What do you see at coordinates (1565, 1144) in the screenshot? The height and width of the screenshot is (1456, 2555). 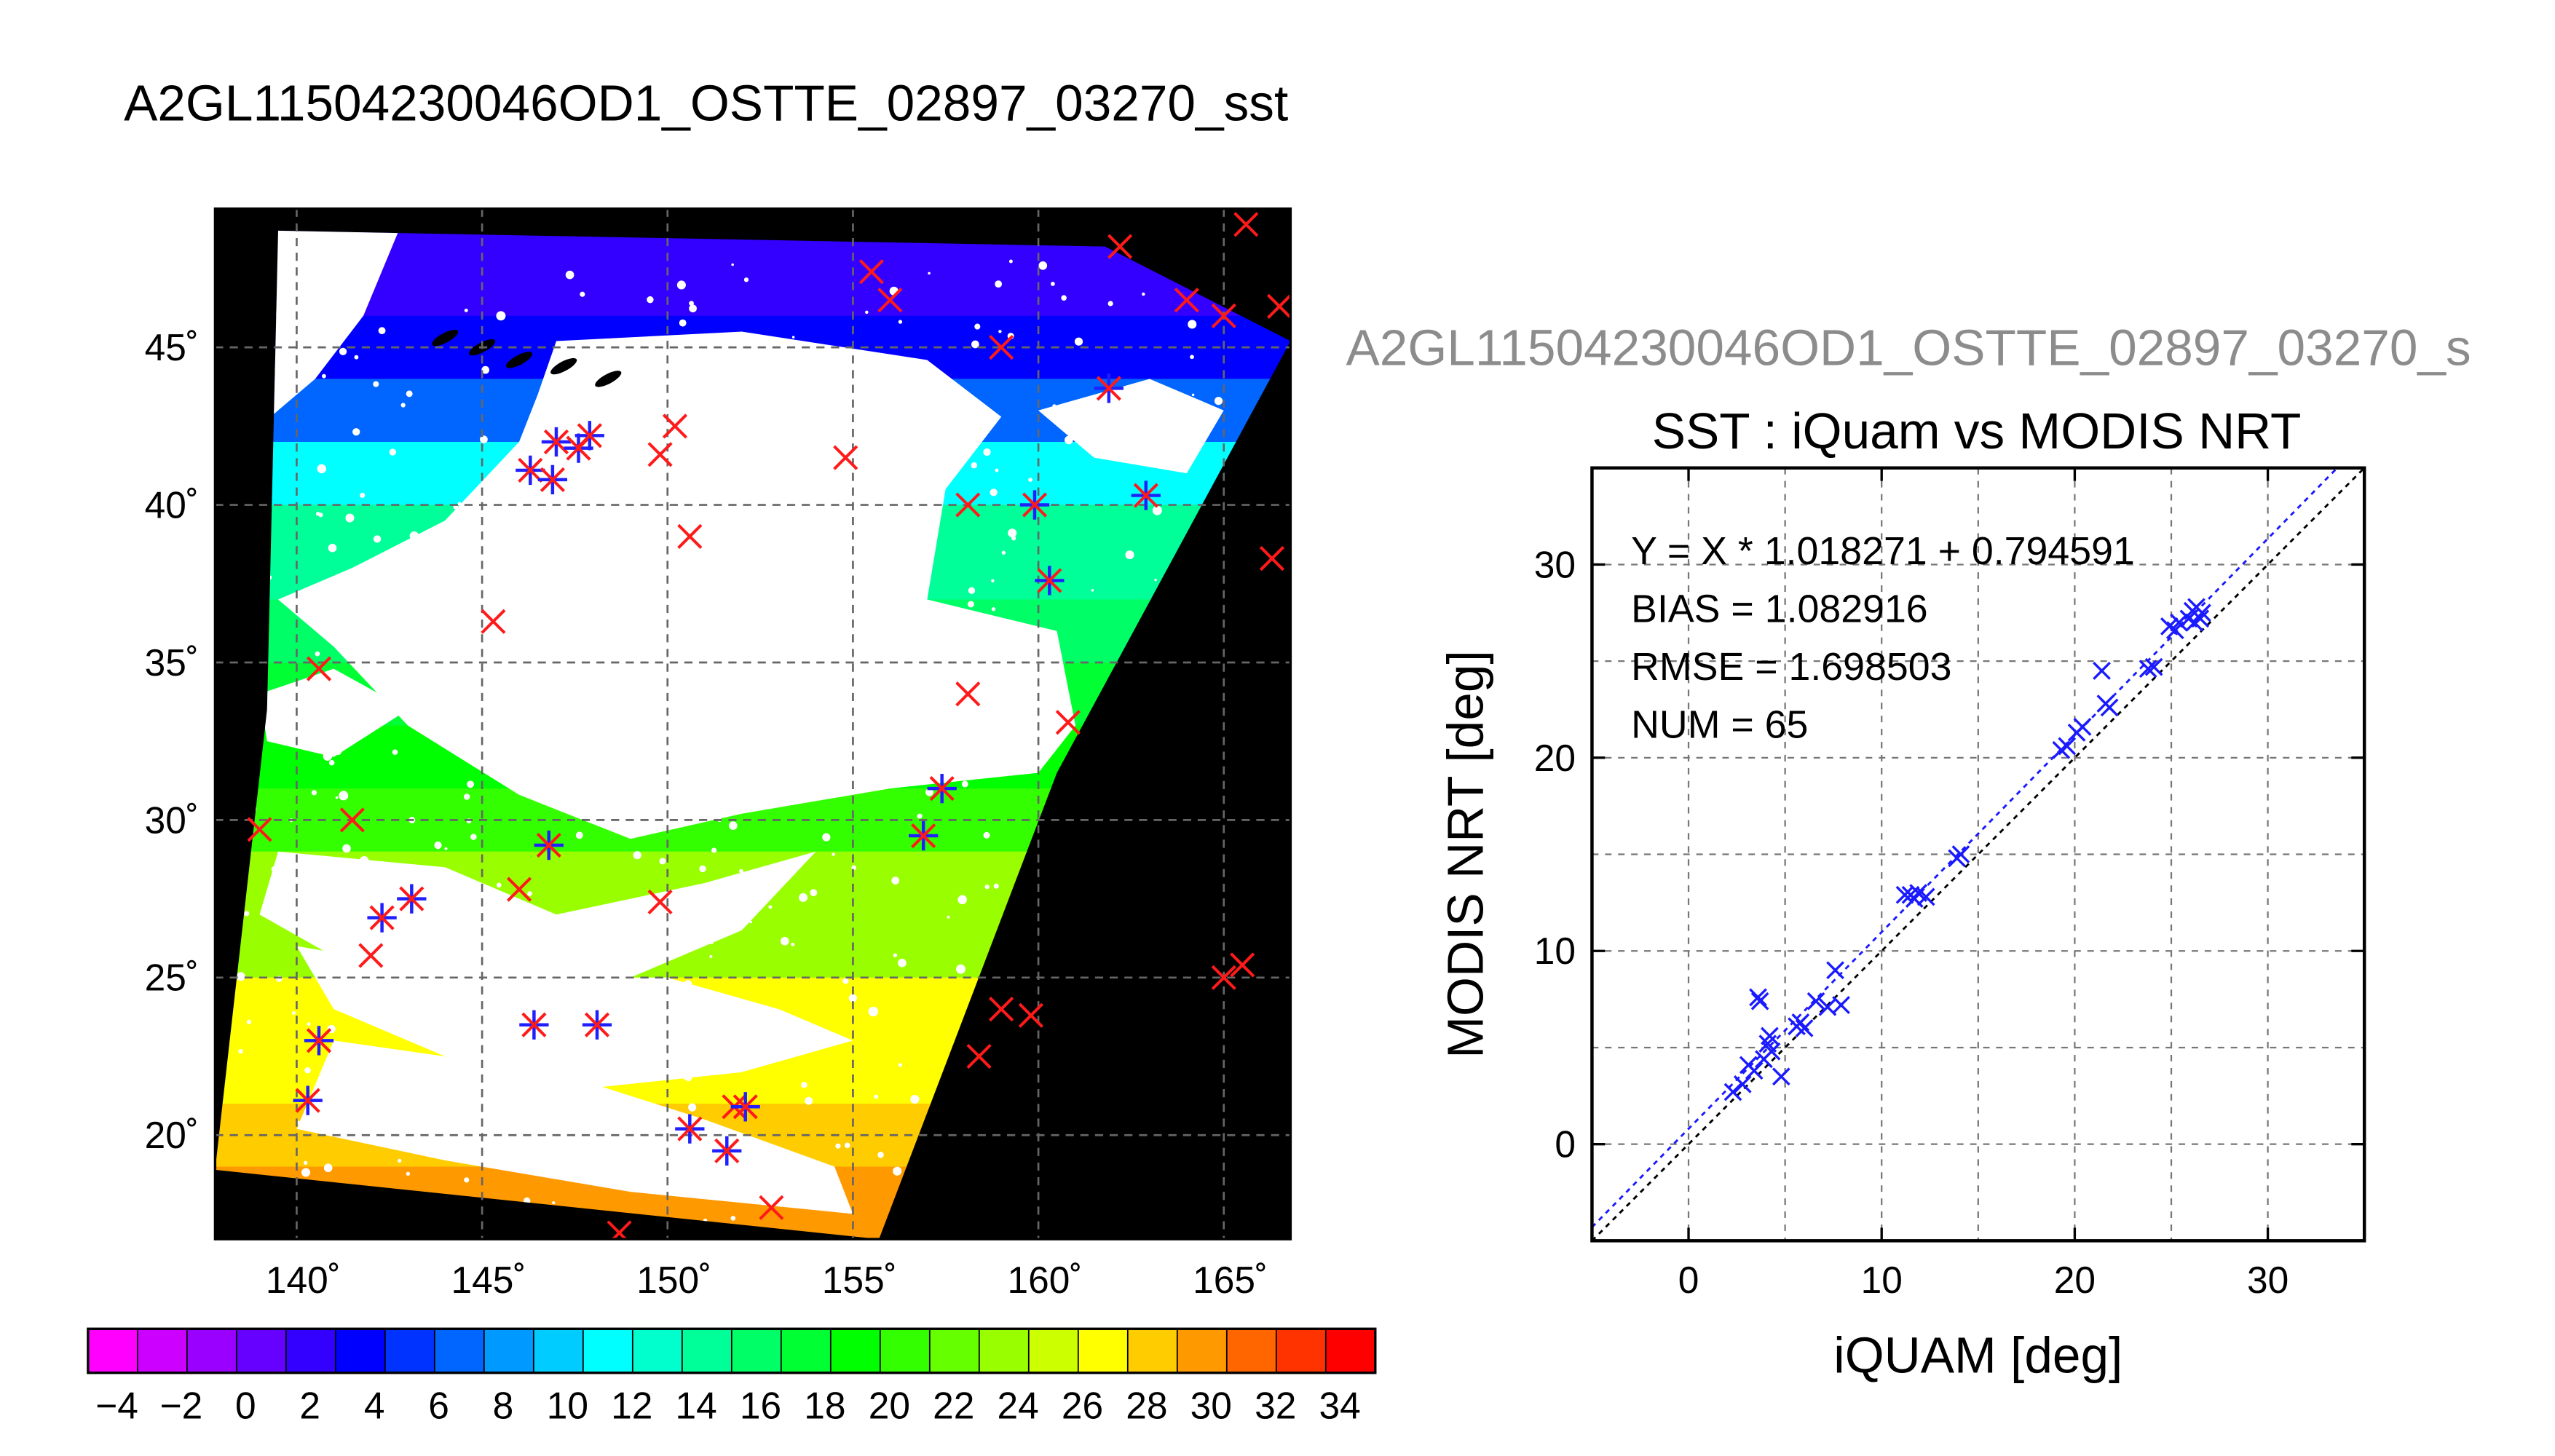 I see `scatter-y-tick-label: 0` at bounding box center [1565, 1144].